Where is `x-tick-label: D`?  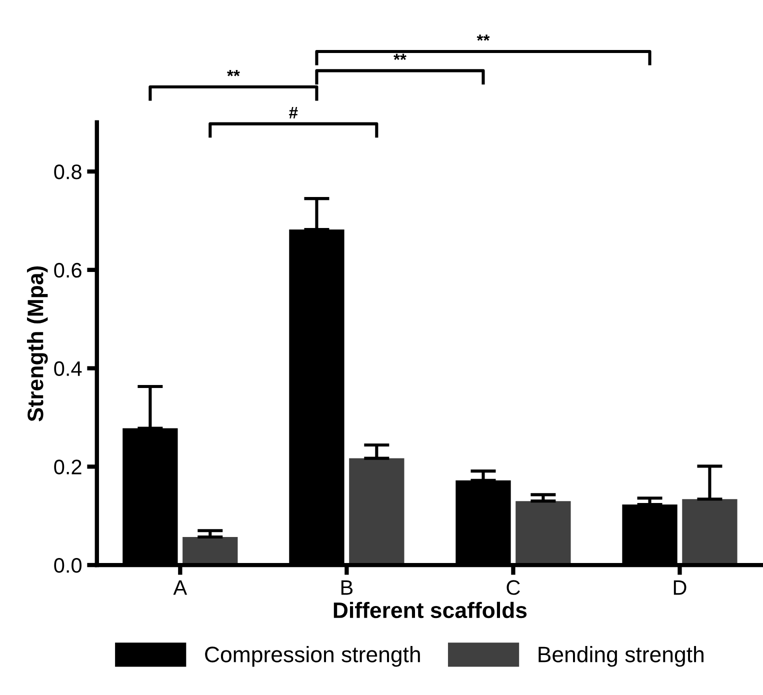 x-tick-label: D is located at coordinates (680, 587).